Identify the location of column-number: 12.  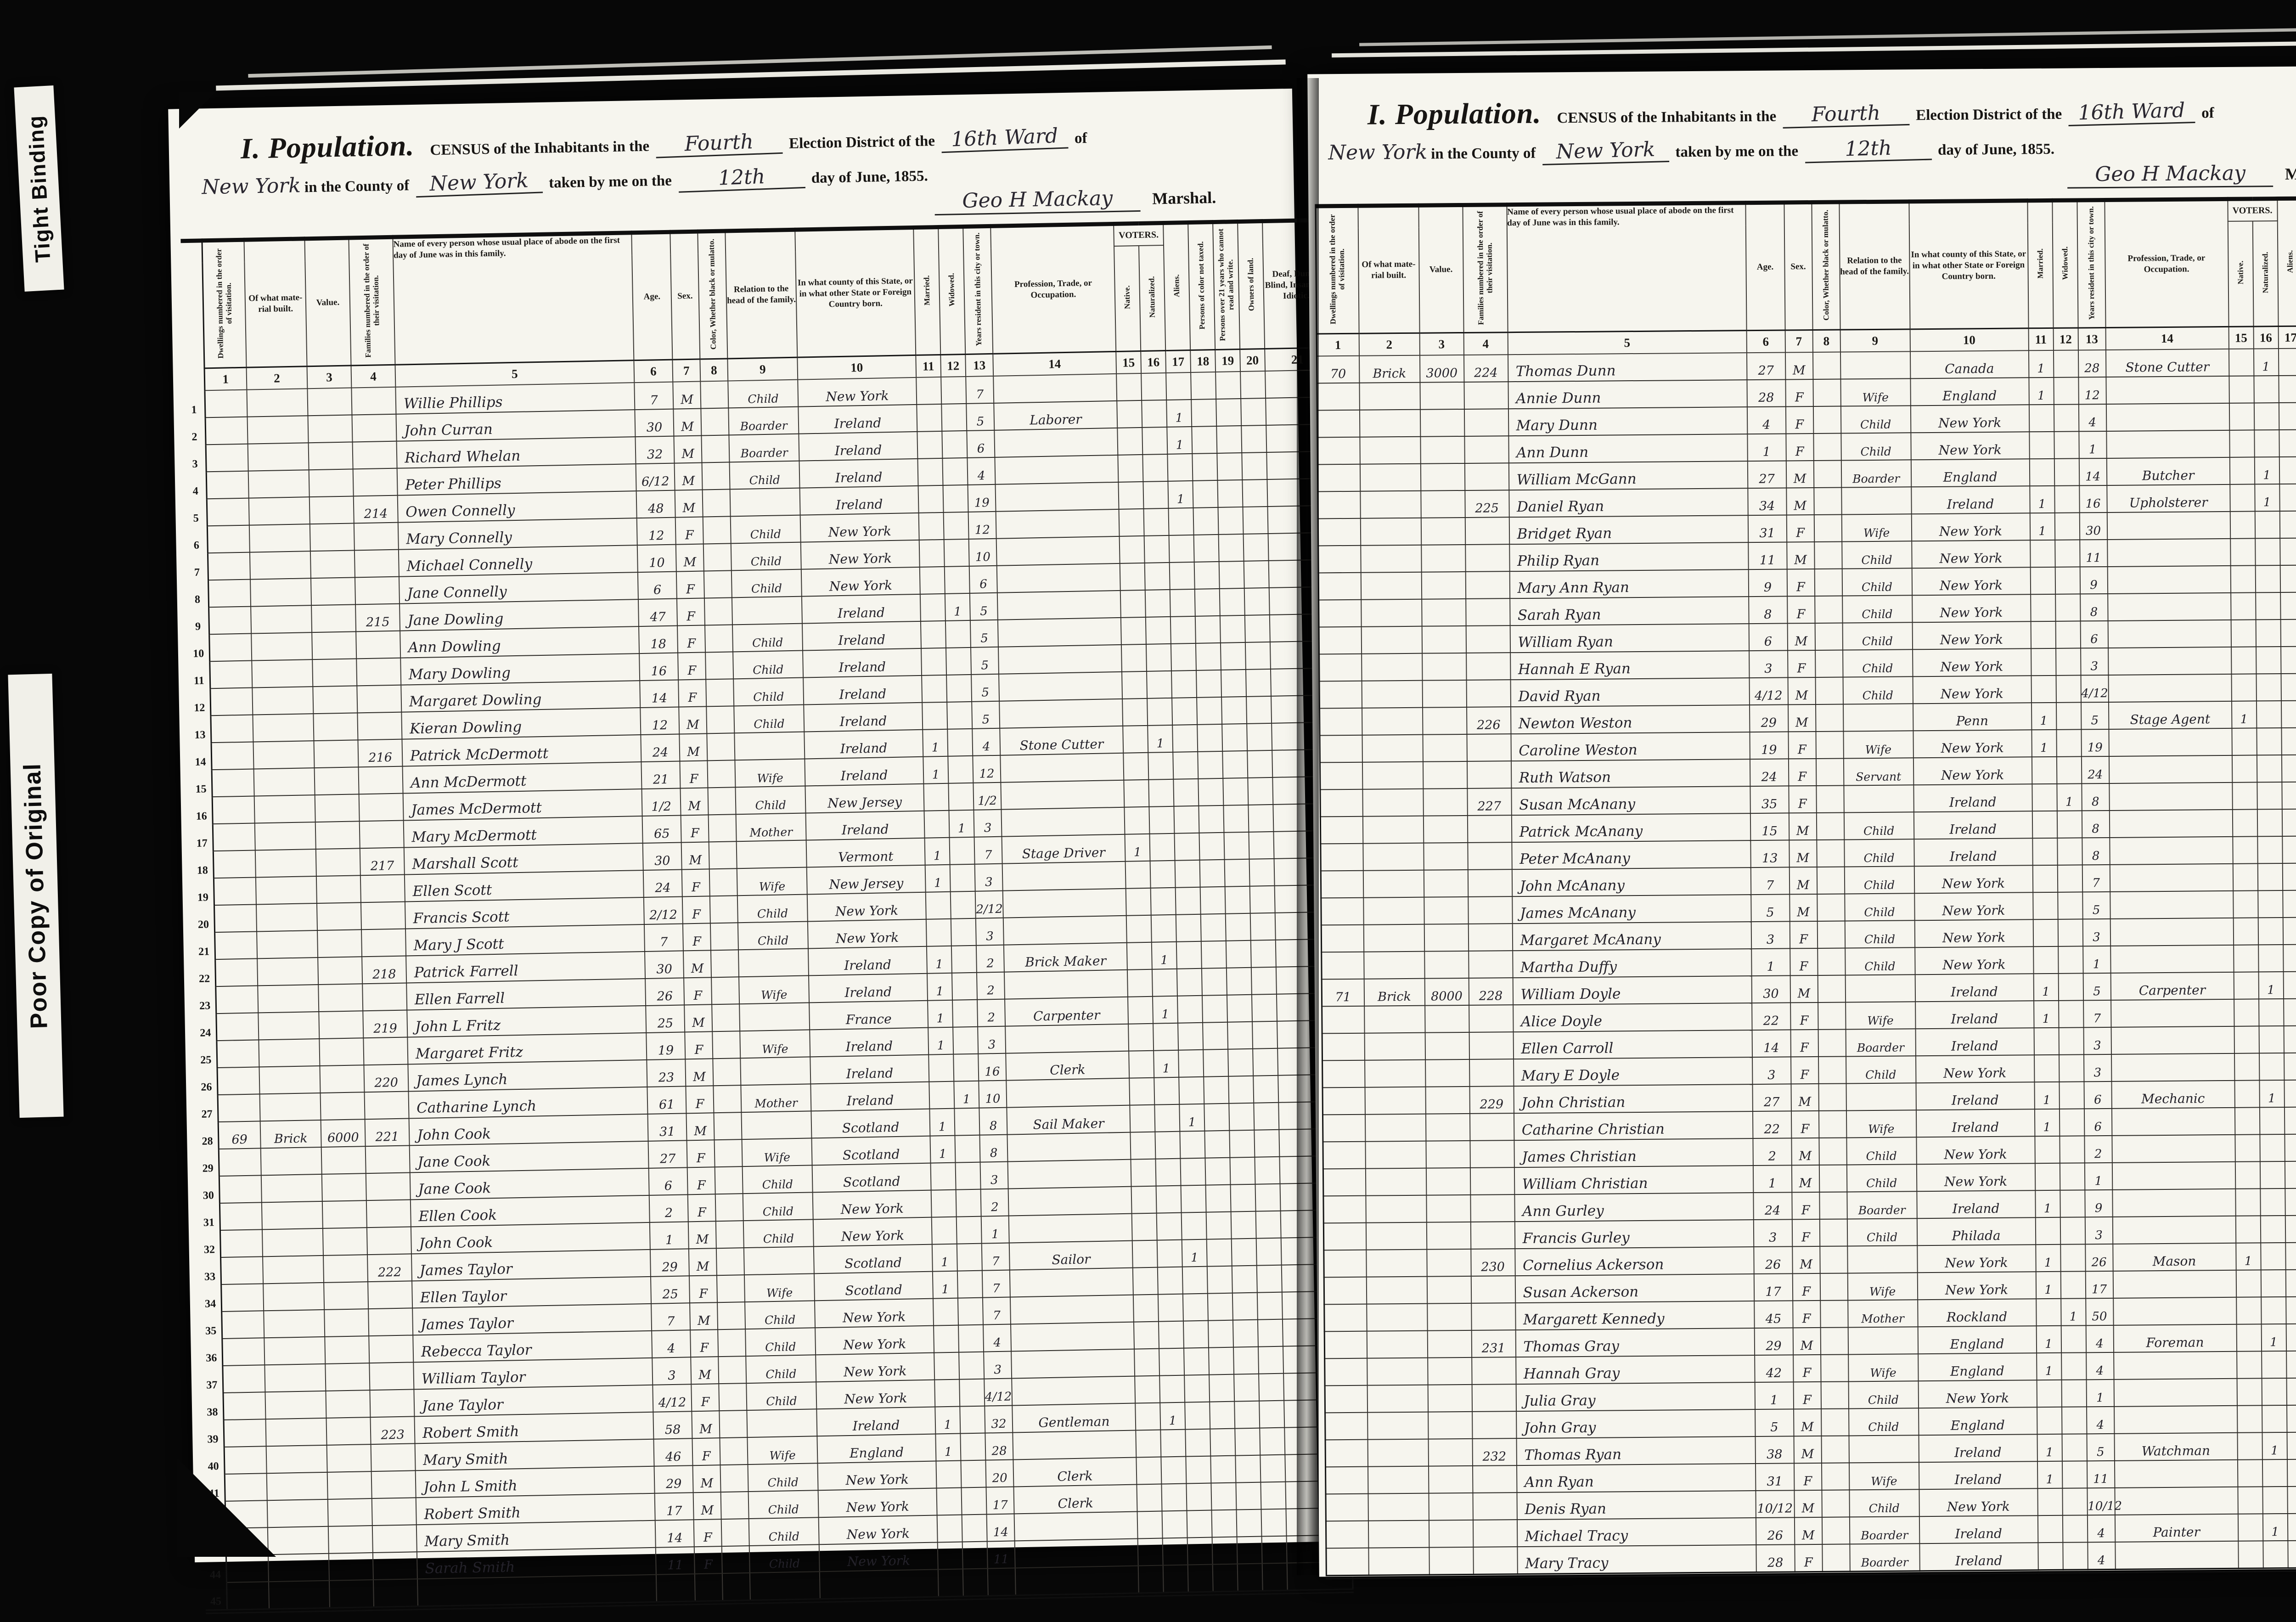
(953, 365).